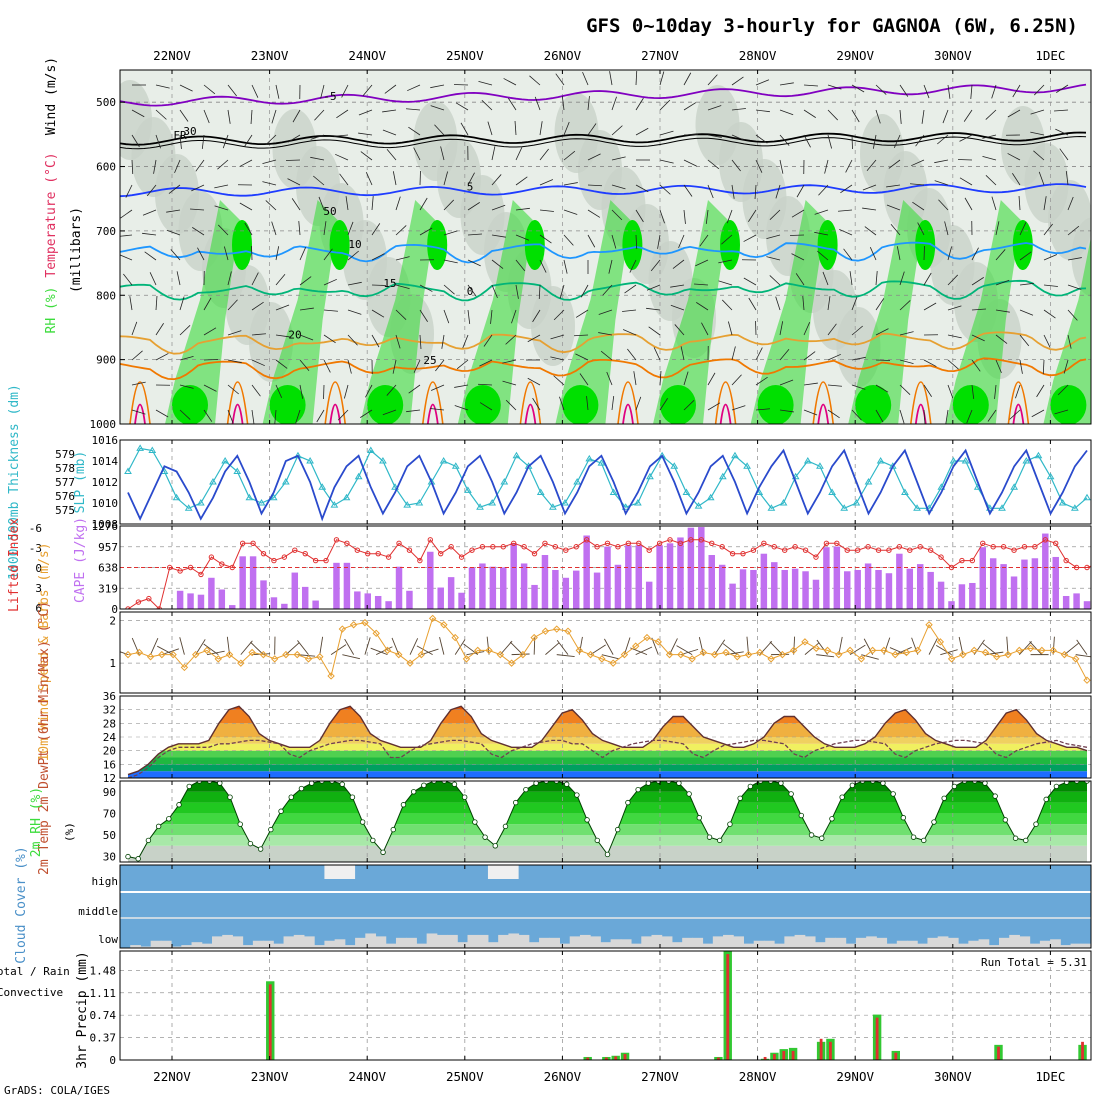 The image size is (1100, 1104). What do you see at coordinates (109, 723) in the screenshot?
I see `temp-tick-label: 28` at bounding box center [109, 723].